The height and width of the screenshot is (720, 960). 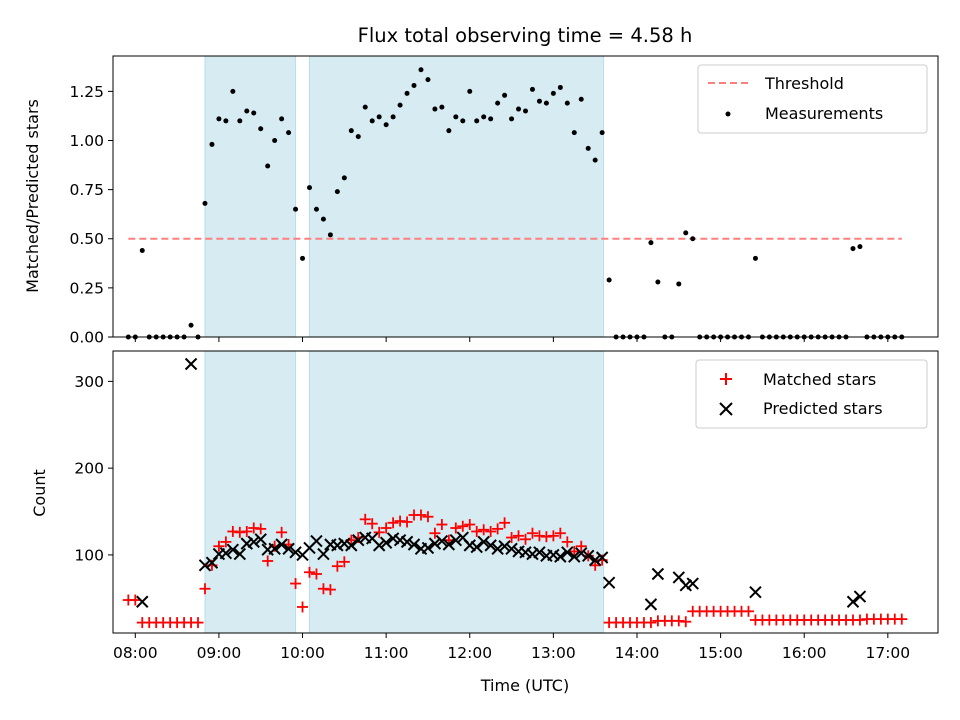 What do you see at coordinates (804, 83) in the screenshot?
I see `legend-threshold-label: Threshold` at bounding box center [804, 83].